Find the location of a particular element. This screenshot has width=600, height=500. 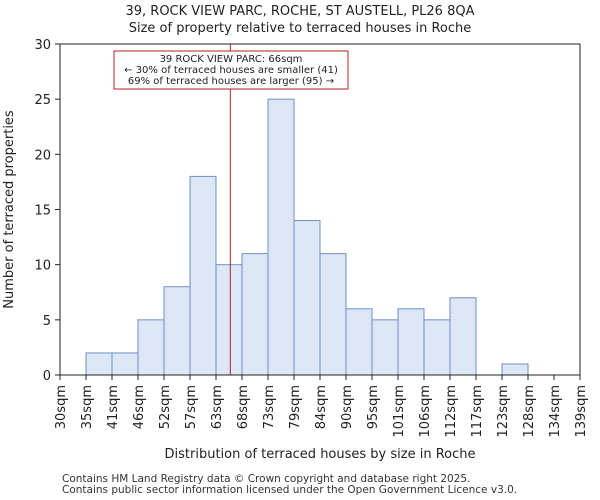

annotation-box is located at coordinates (231, 70).